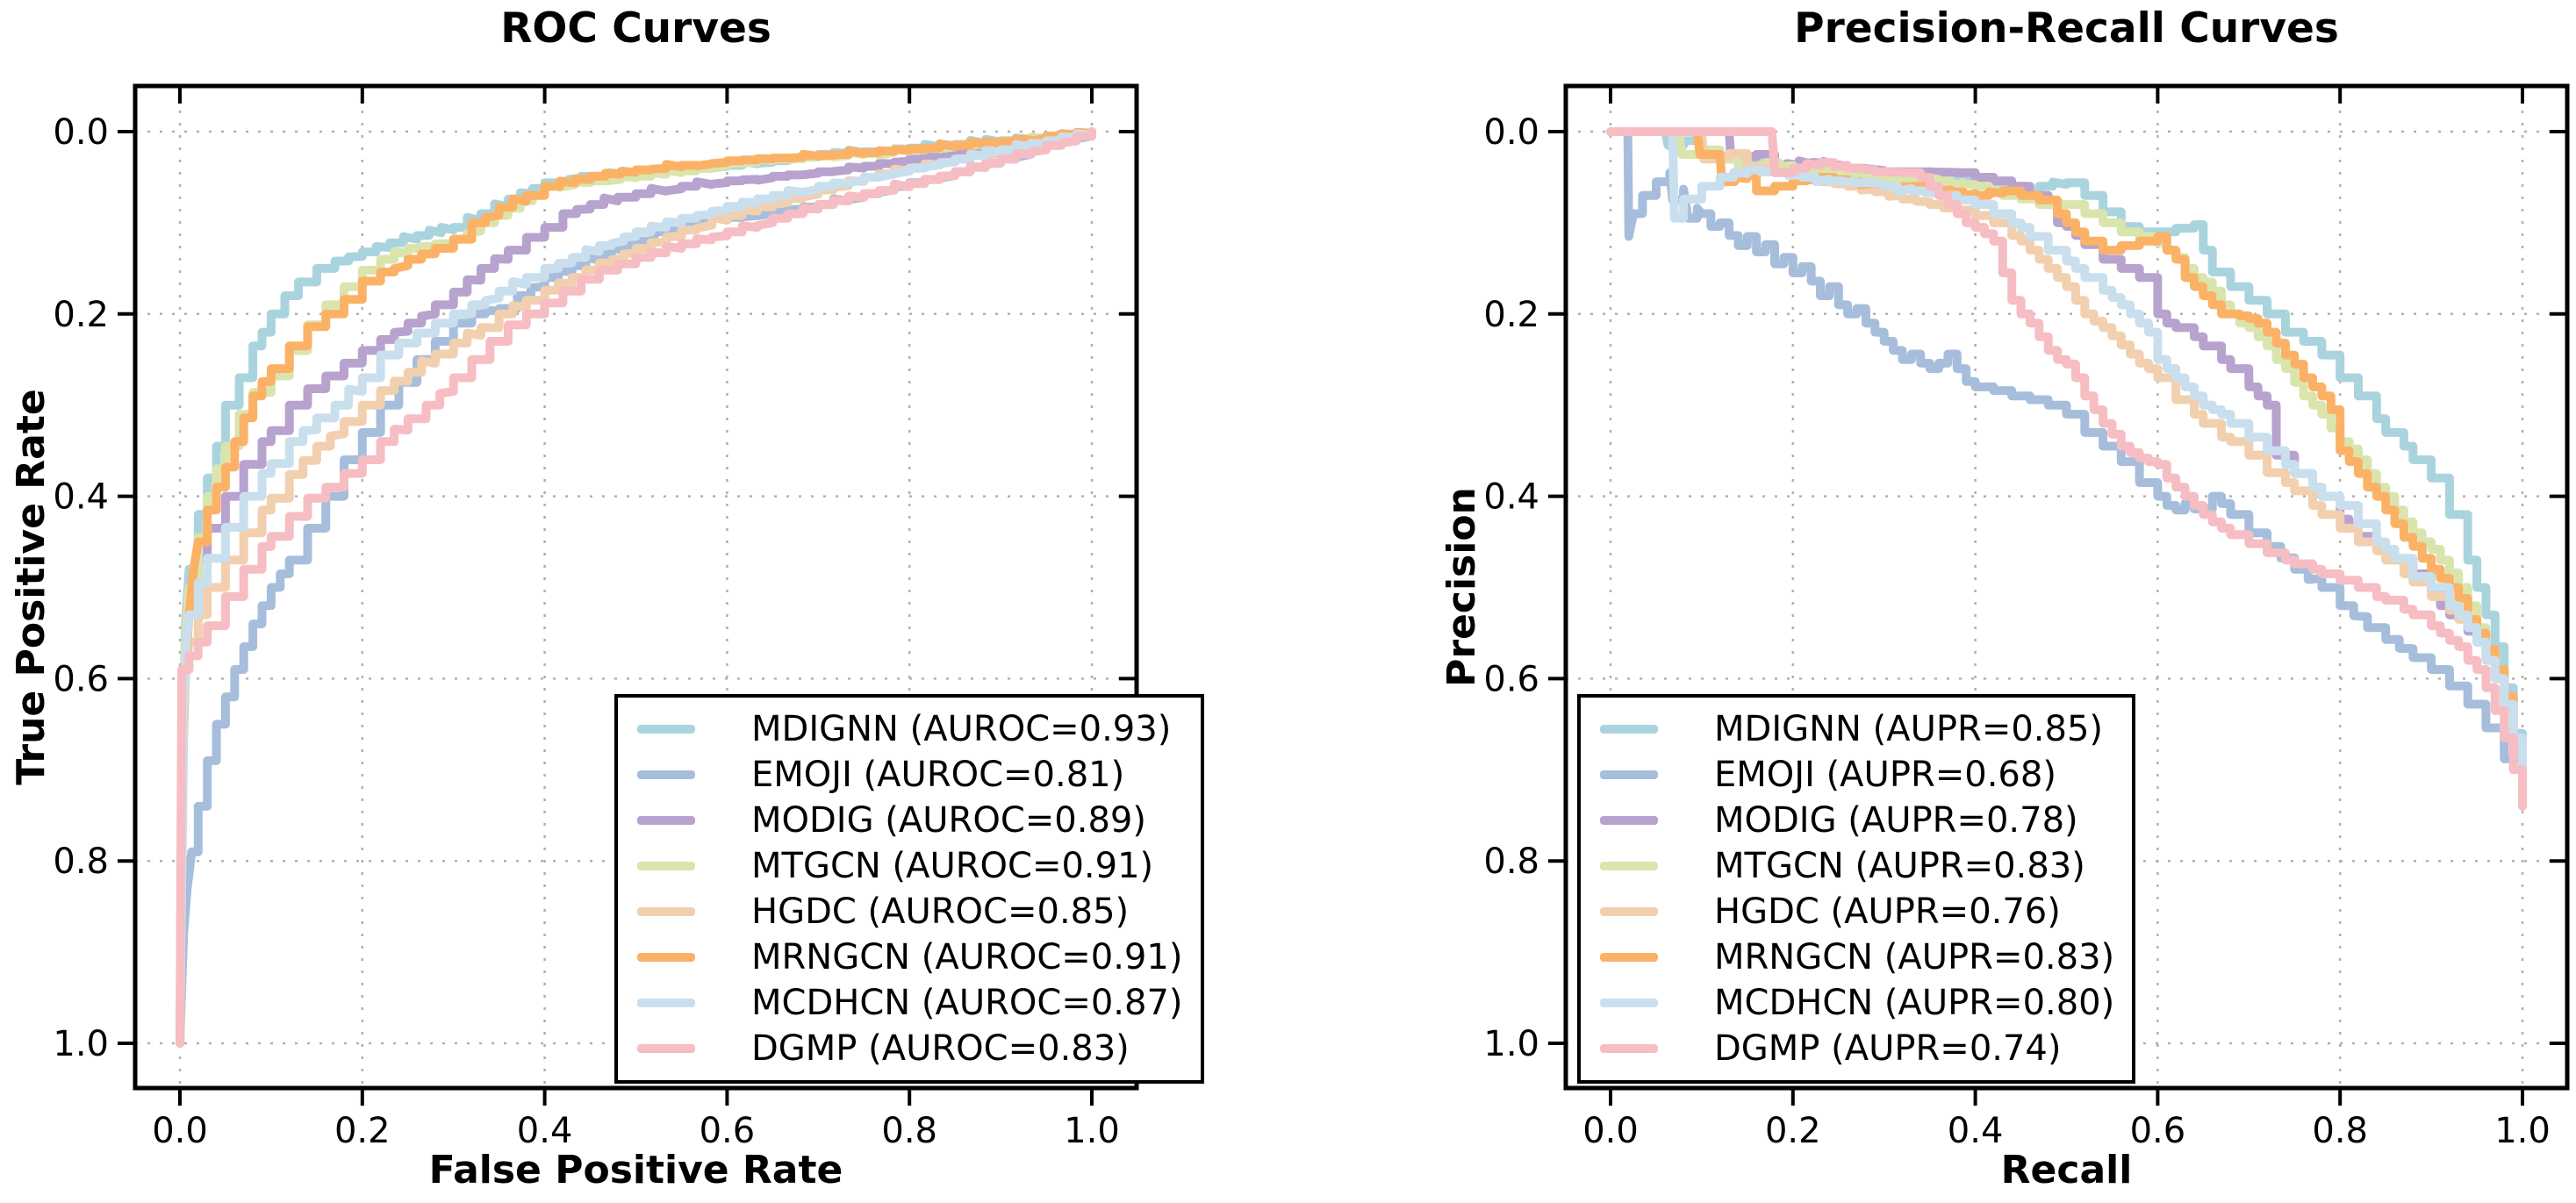  What do you see at coordinates (31, 587) in the screenshot?
I see `roc-y-axis-label: True Positive Rate` at bounding box center [31, 587].